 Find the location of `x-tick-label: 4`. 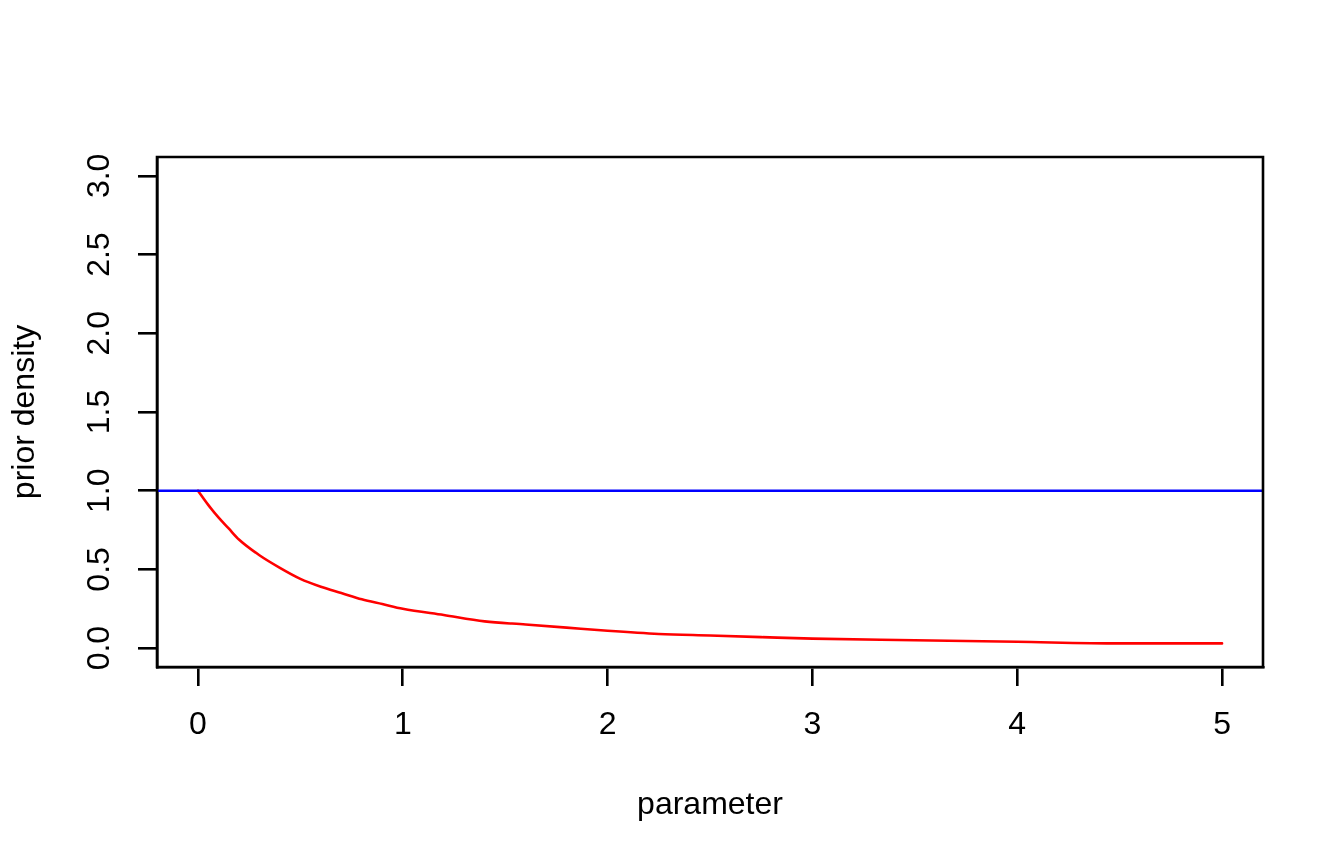

x-tick-label: 4 is located at coordinates (1017, 723).